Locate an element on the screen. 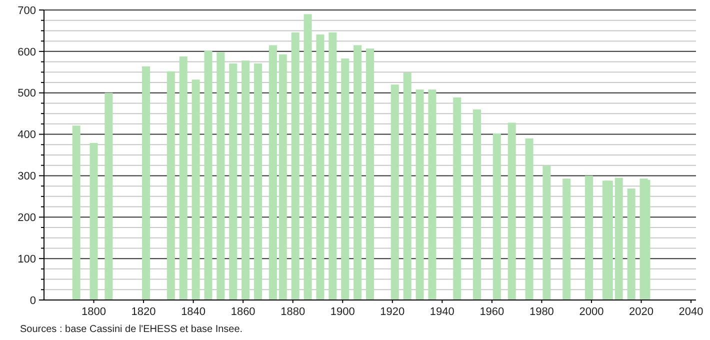 This screenshot has width=710, height=340. x-tick-label: 2040 is located at coordinates (691, 312).